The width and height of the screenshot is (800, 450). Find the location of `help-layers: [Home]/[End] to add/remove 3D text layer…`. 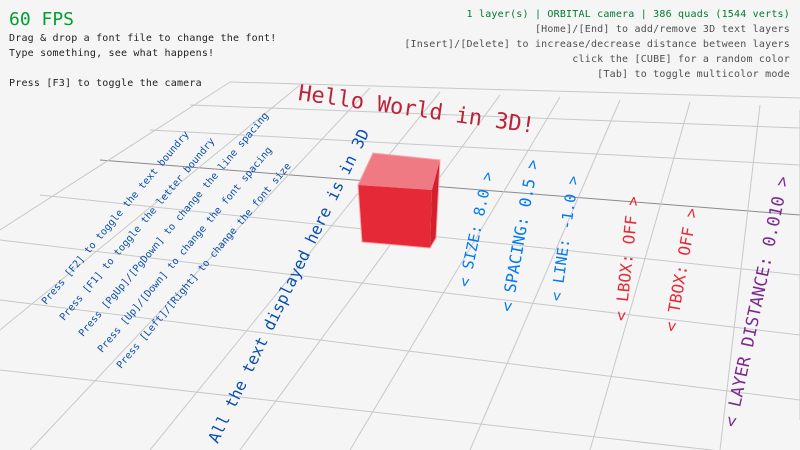

help-layers: [Home]/[End] to add/remove 3D text layer… is located at coordinates (662, 29).